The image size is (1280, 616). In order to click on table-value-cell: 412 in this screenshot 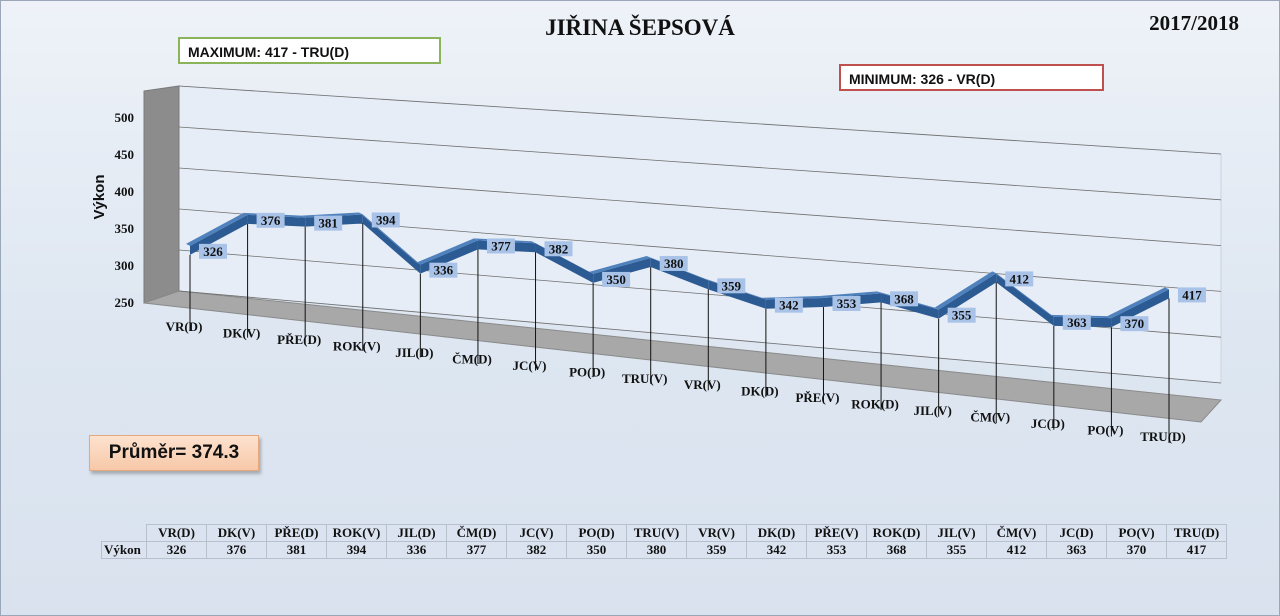, I will do `click(1016, 550)`.